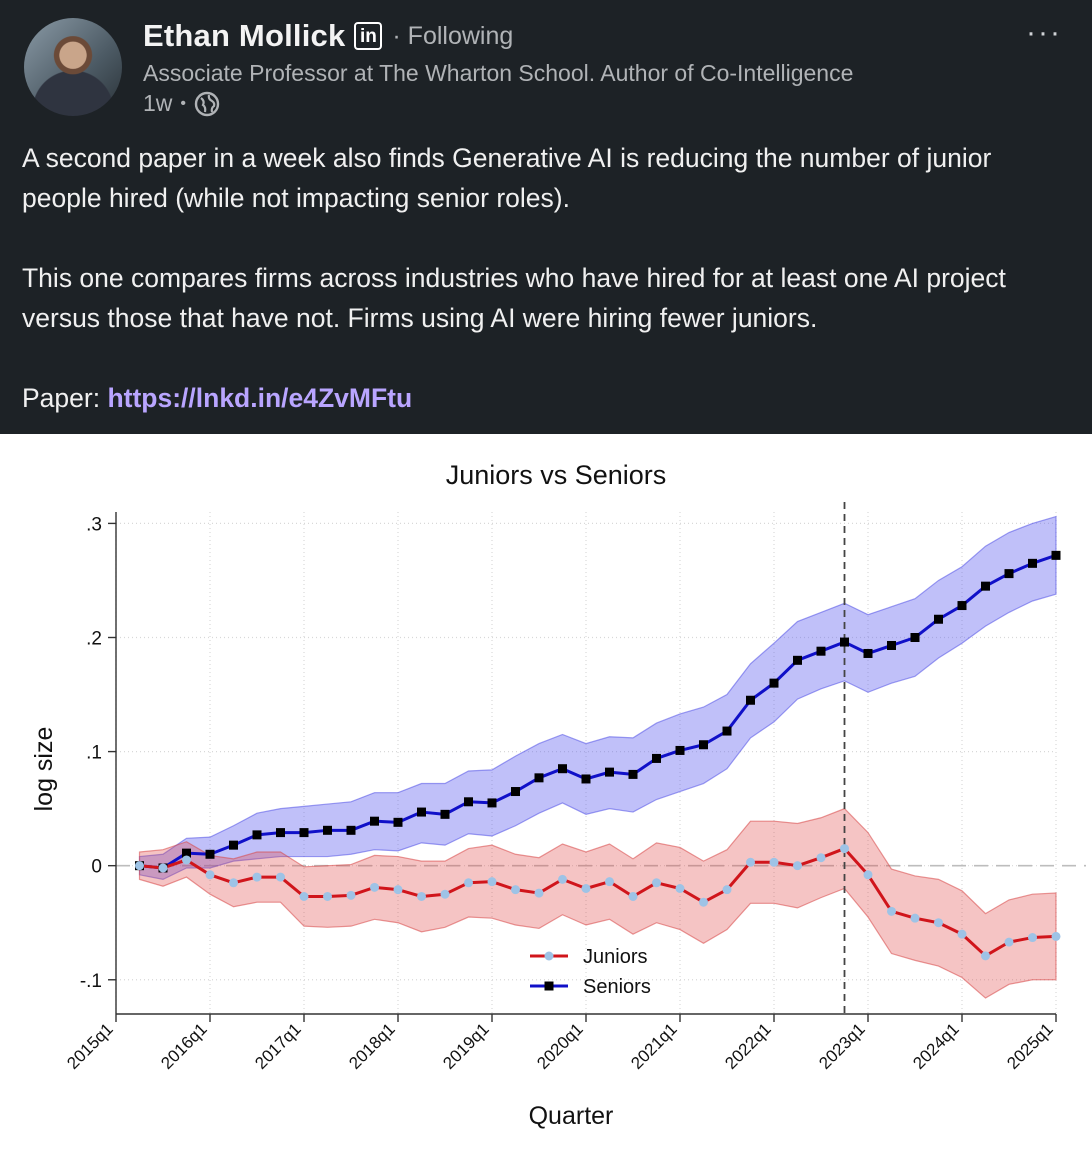 The width and height of the screenshot is (1092, 1168). Describe the element at coordinates (598, 902) in the screenshot. I see `juniors-line` at that location.